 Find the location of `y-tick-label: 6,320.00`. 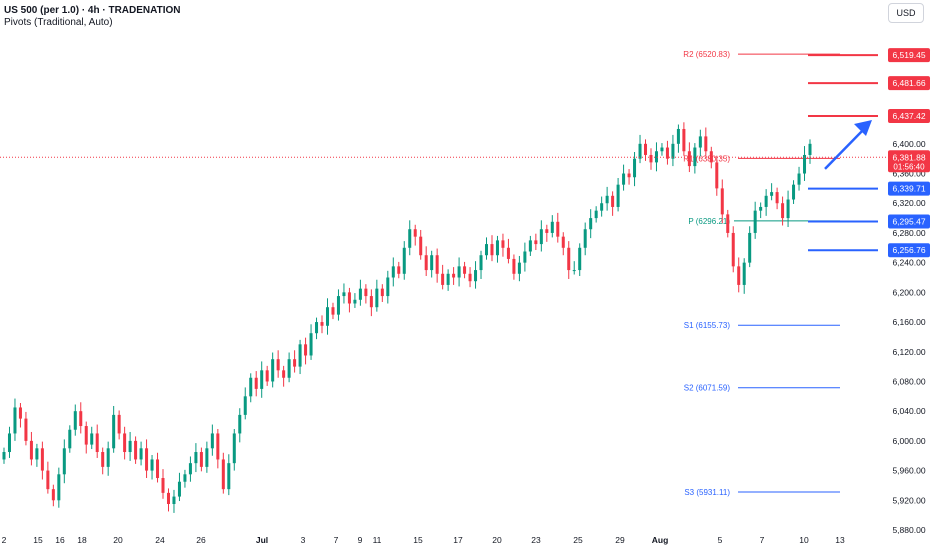

y-tick-label: 6,320.00 is located at coordinates (908, 203).